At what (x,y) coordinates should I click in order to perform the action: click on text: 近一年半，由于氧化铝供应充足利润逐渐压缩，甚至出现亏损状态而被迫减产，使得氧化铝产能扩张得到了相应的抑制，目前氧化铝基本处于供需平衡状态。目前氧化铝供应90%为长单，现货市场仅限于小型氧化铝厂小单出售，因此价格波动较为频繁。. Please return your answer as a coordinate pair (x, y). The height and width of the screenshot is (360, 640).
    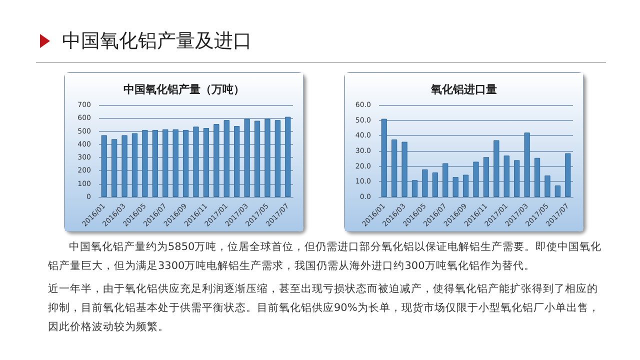
    Looking at the image, I should click on (324, 308).